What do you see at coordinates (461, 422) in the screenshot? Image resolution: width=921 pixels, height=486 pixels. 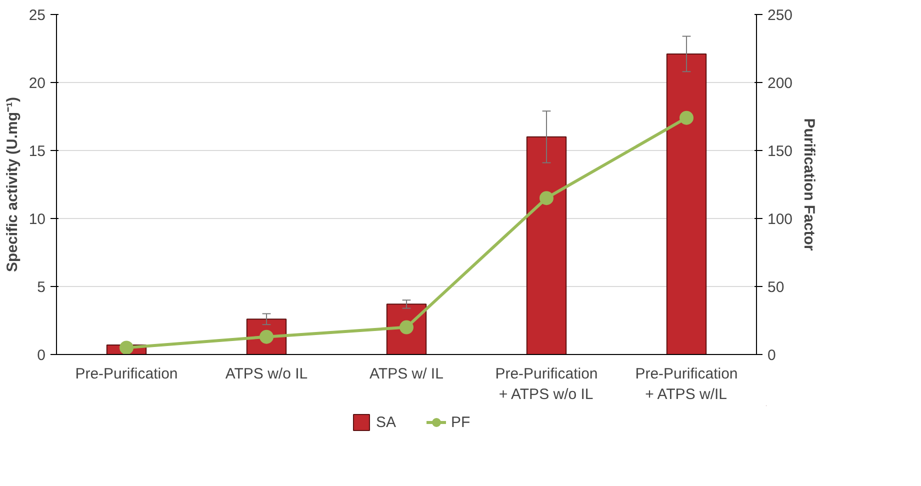 I see `legend-label: PF` at bounding box center [461, 422].